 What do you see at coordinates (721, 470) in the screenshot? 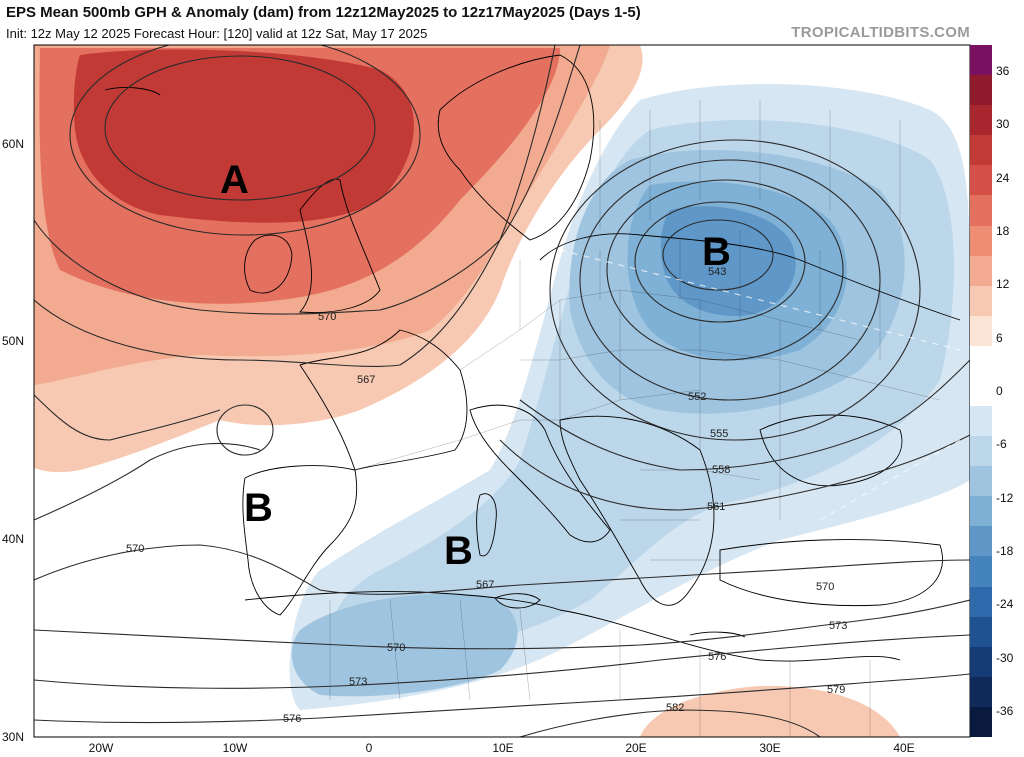
I see `contour-label: 558` at bounding box center [721, 470].